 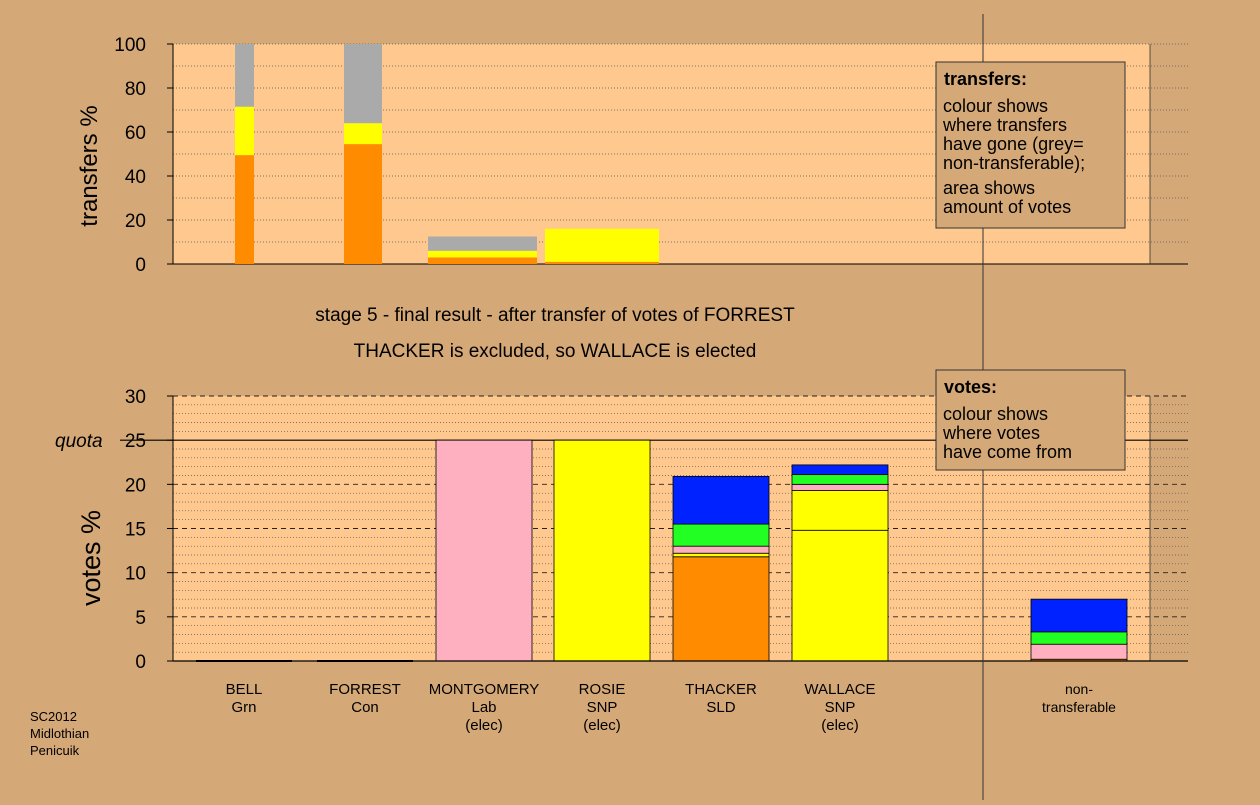 What do you see at coordinates (135, 177) in the screenshot?
I see `transfers-y-tick-label: 40` at bounding box center [135, 177].